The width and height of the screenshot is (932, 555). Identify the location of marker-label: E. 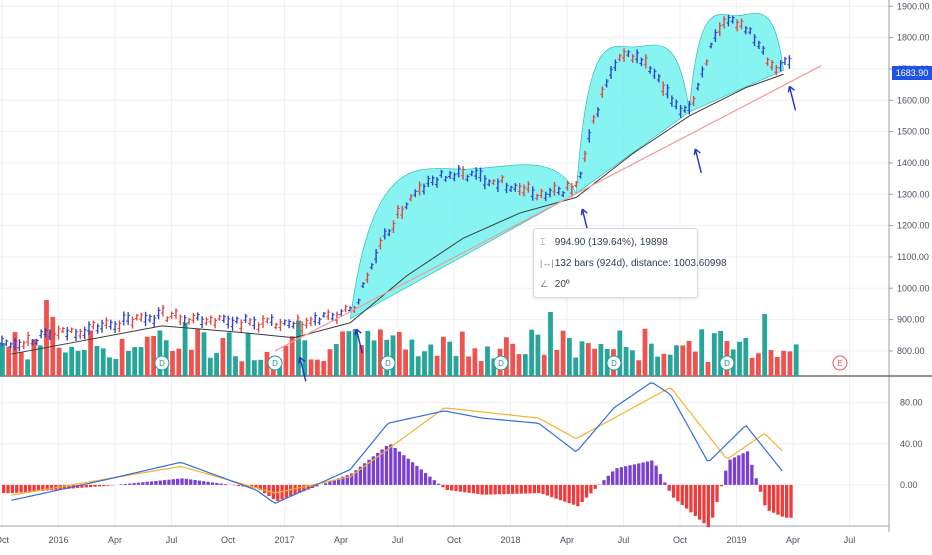
(839, 363).